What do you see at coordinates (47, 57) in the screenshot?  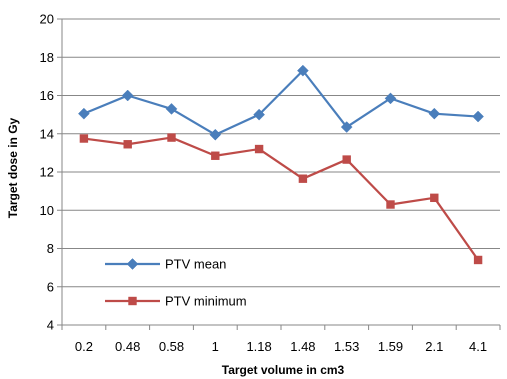 I see `y-tick-label: 18` at bounding box center [47, 57].